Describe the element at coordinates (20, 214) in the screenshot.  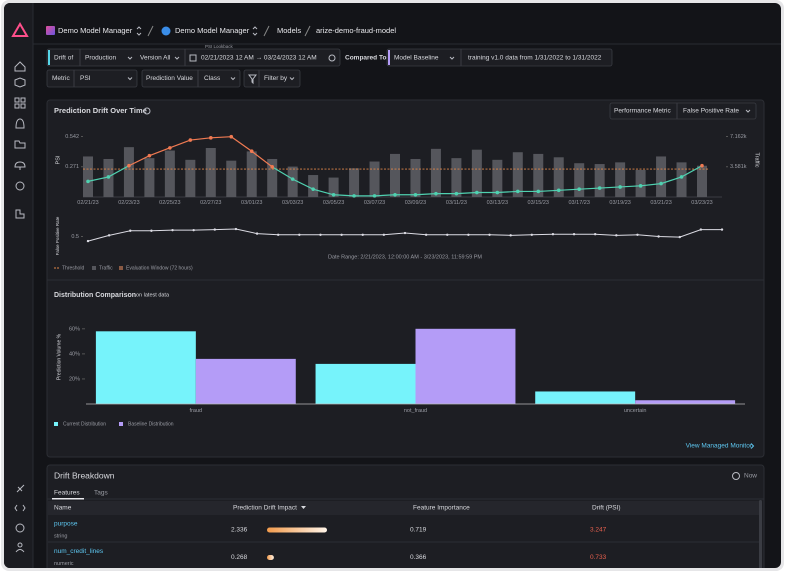
I see `integrations-icon` at that location.